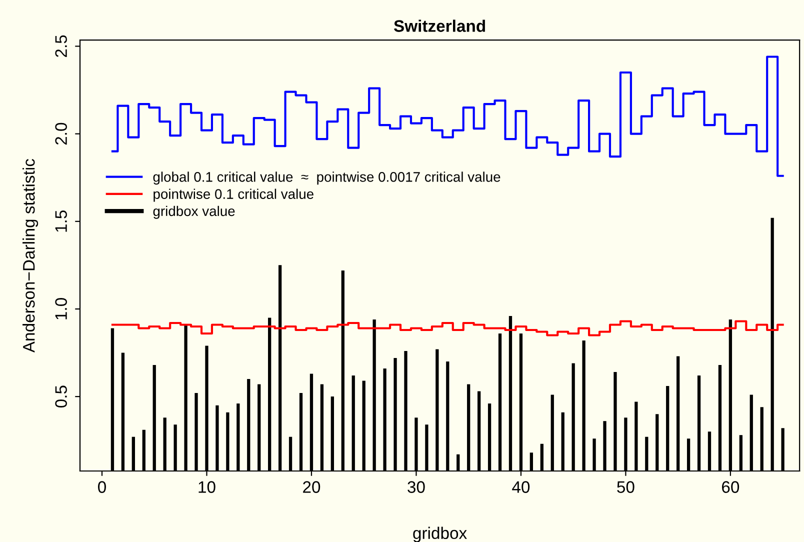  Describe the element at coordinates (61, 133) in the screenshot. I see `y-tick-label: 2.0` at that location.